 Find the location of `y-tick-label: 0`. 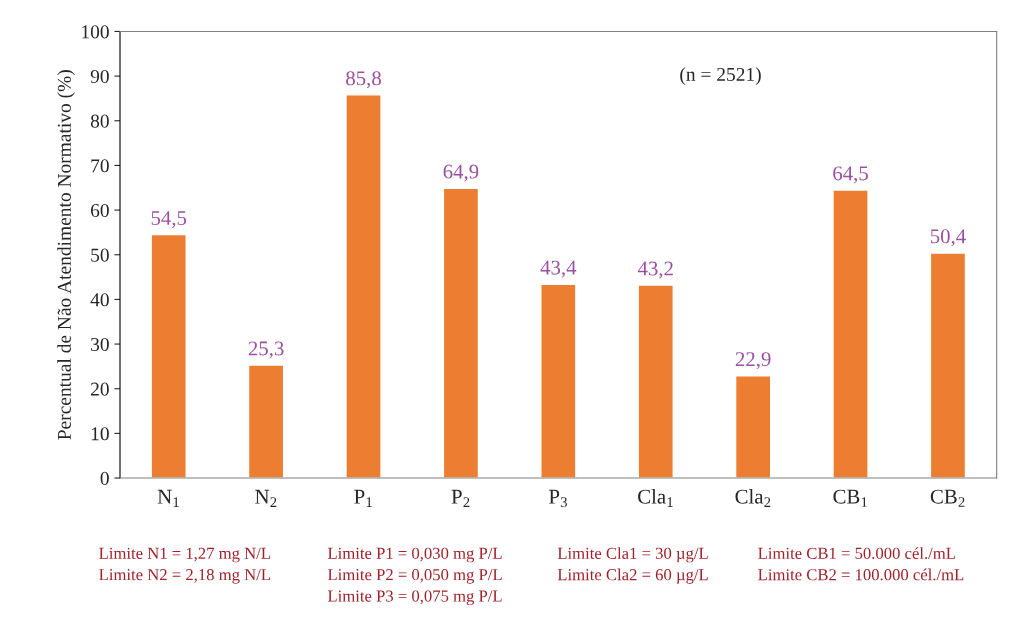

y-tick-label: 0 is located at coordinates (104, 478).